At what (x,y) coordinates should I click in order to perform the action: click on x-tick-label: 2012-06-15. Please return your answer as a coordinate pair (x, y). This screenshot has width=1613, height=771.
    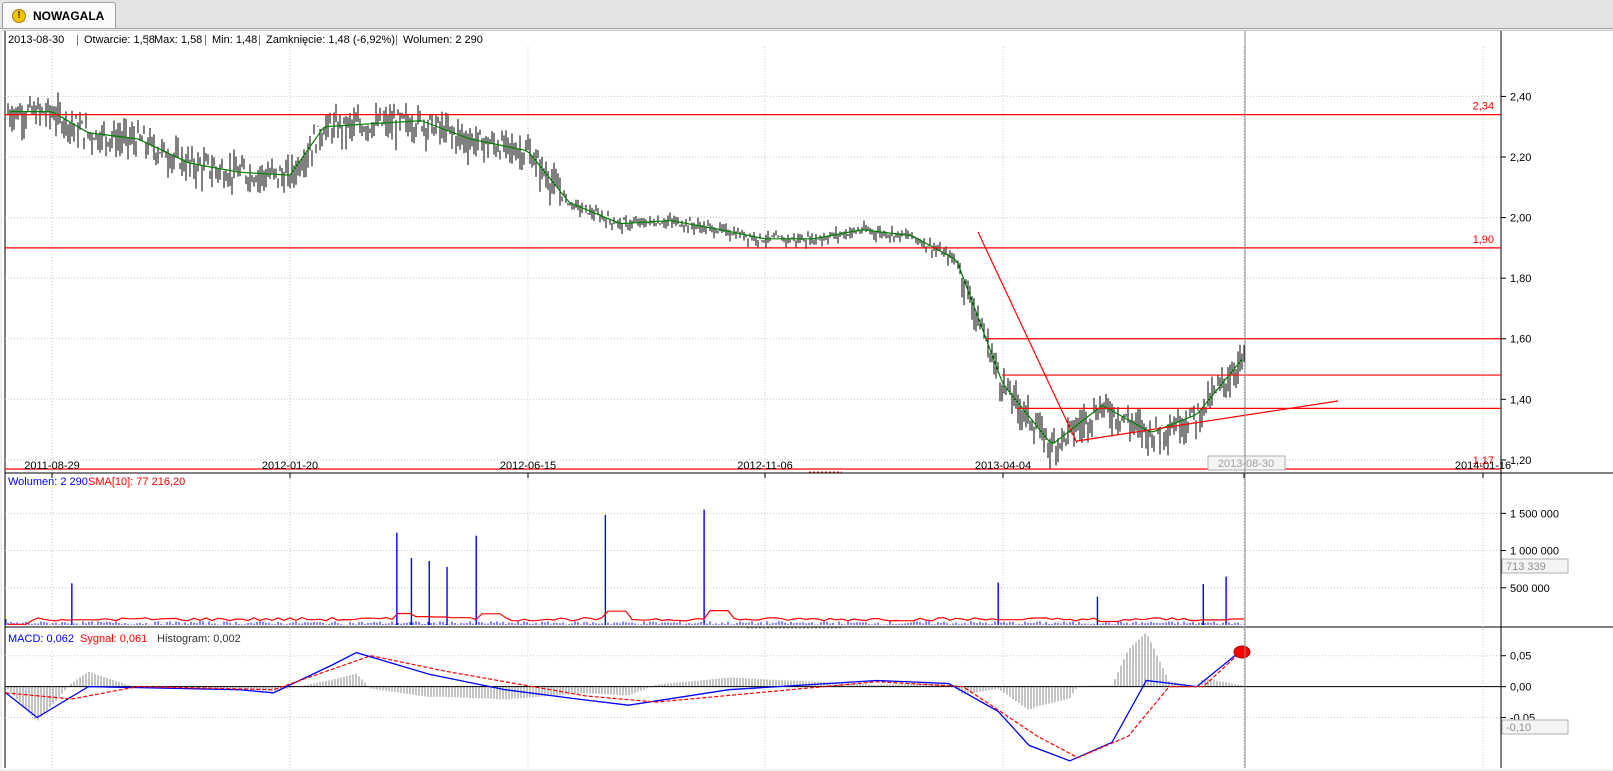
    Looking at the image, I should click on (528, 466).